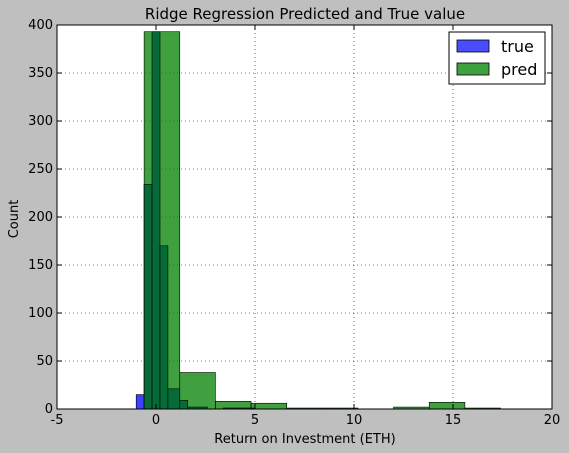  Describe the element at coordinates (49, 409) in the screenshot. I see `y-tick-label: 0` at that location.